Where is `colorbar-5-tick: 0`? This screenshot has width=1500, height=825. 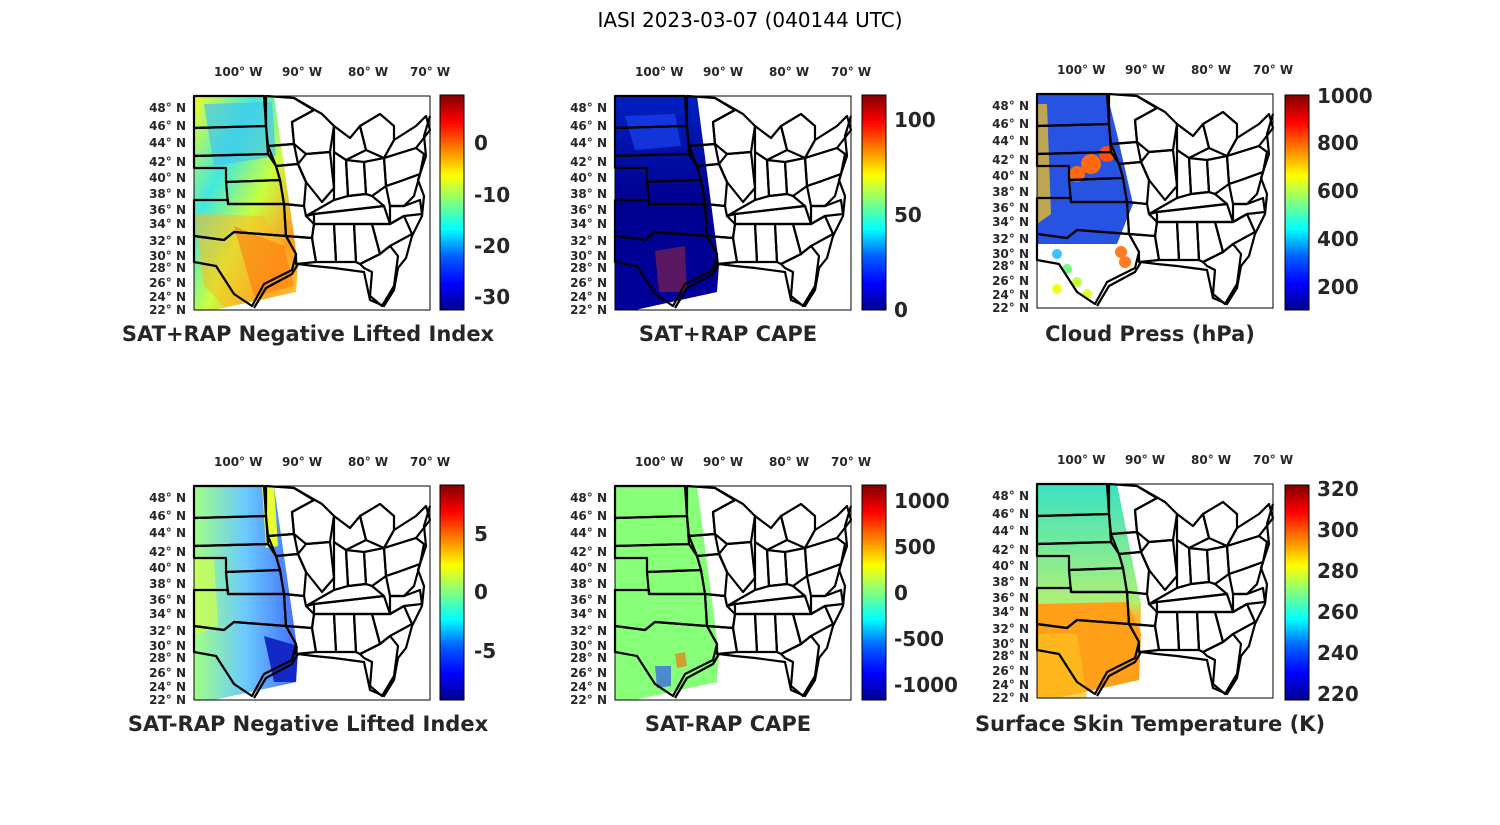
colorbar-5-tick: 0 is located at coordinates (901, 593).